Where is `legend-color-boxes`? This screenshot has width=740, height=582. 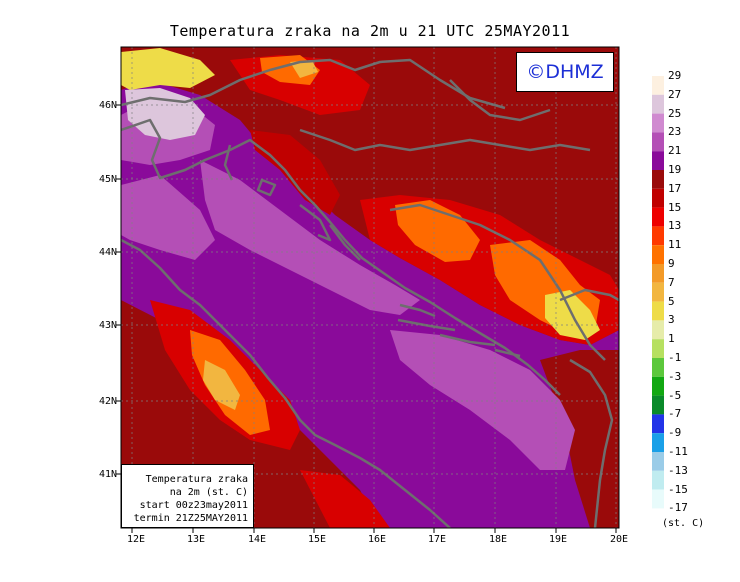
legend-color-boxes is located at coordinates (658, 292).